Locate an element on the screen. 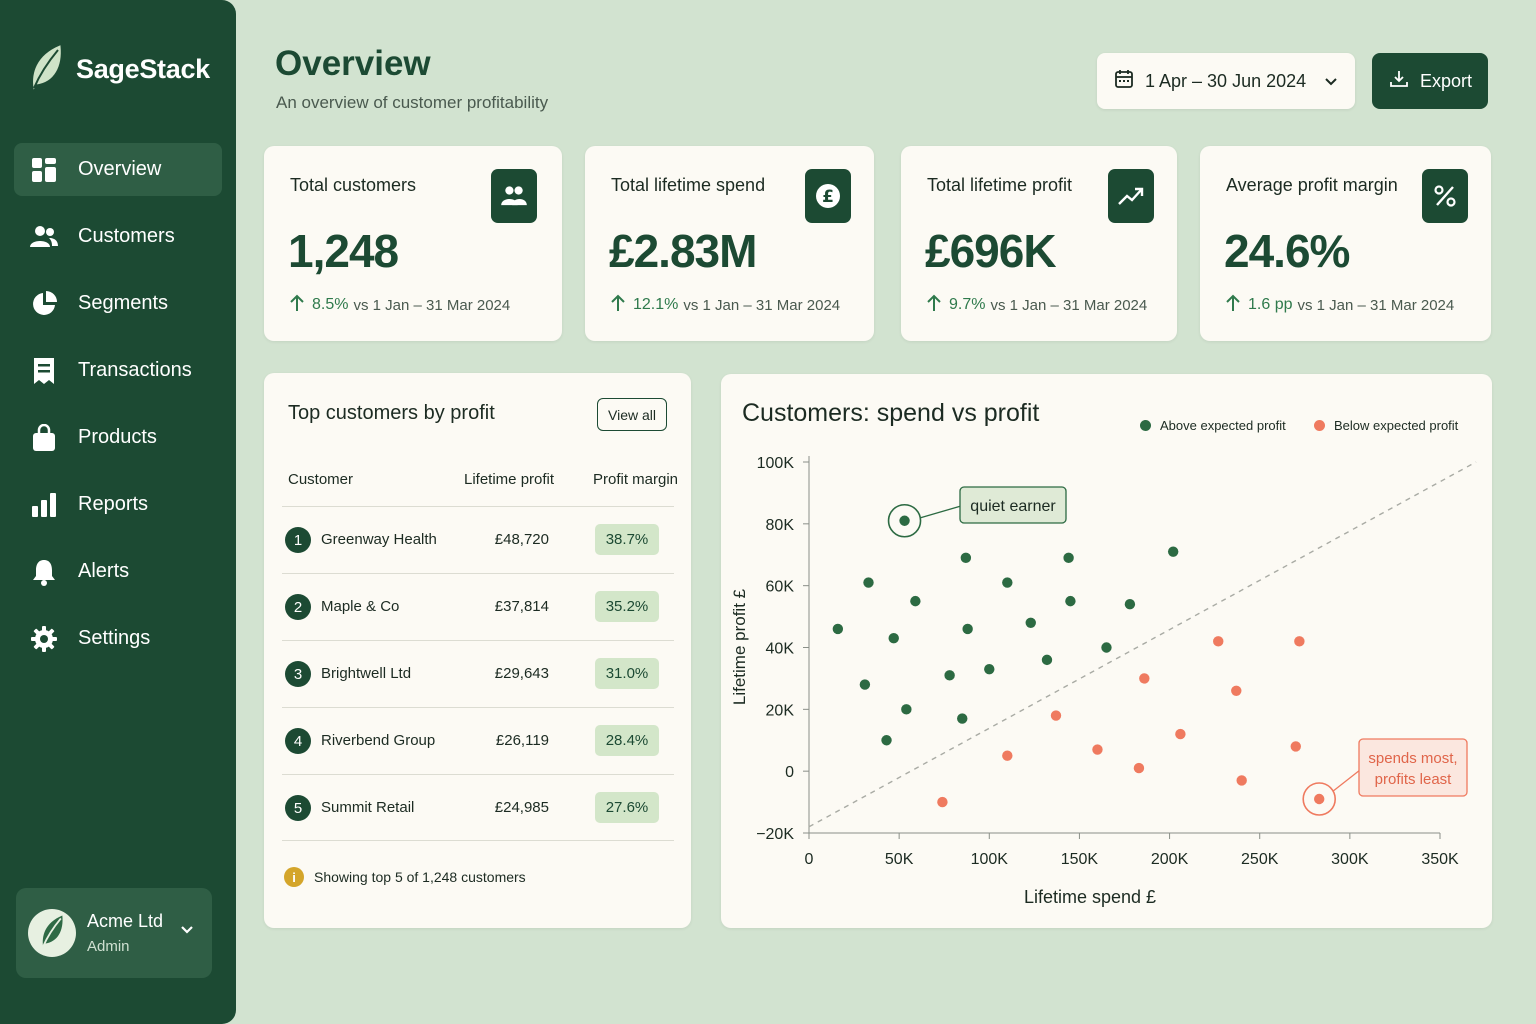 This screenshot has width=1536, height=1024. table-row: 1 Greenway Health £48,720 38.7% is located at coordinates (478, 540).